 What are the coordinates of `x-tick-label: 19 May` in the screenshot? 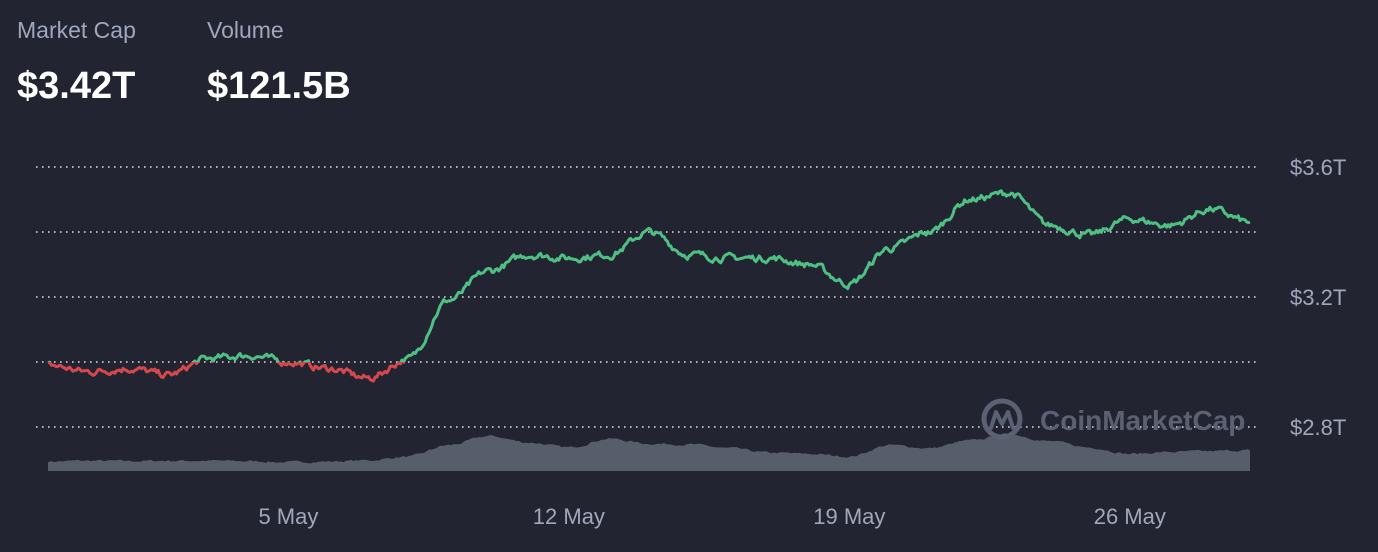 It's located at (849, 516).